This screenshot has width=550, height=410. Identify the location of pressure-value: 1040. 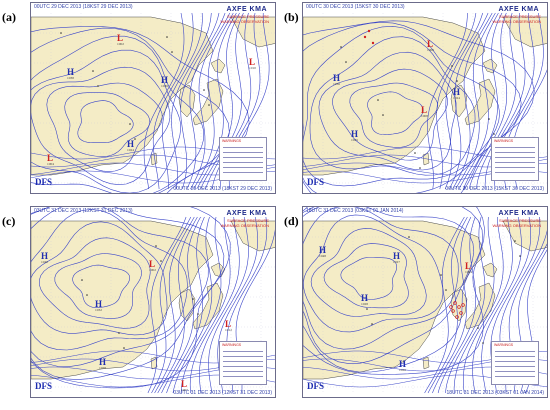
(44, 262).